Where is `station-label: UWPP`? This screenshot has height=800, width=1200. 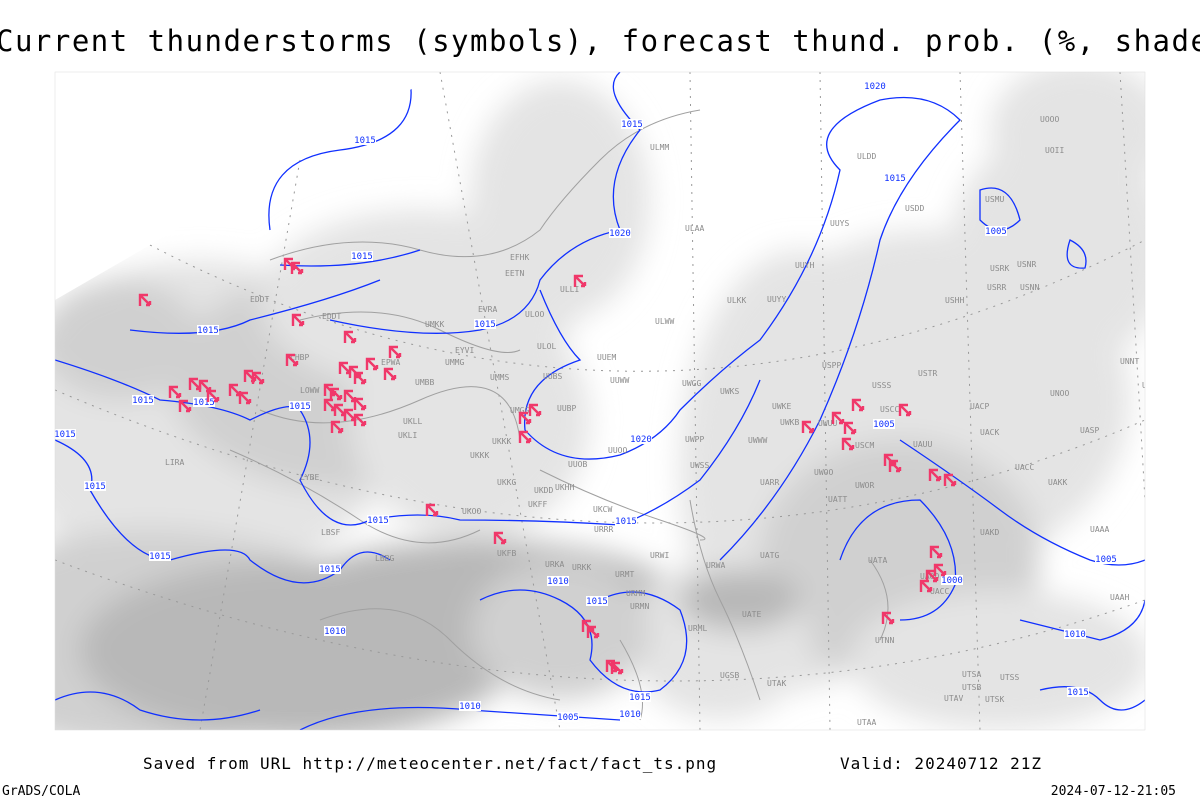
station-label: UWPP is located at coordinates (694, 439).